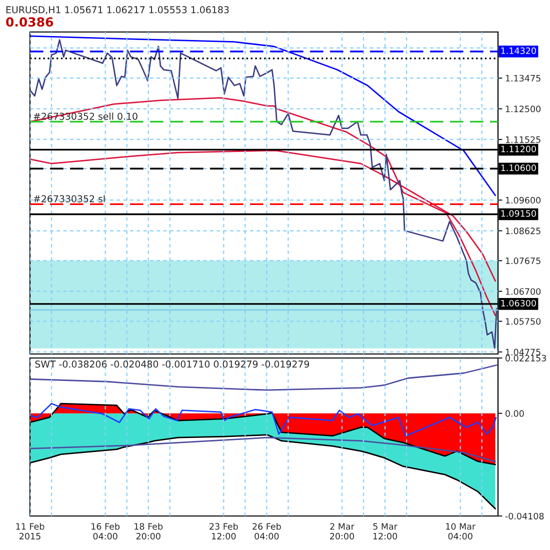  I want to click on y-tick-label: 1.06700, so click(523, 291).